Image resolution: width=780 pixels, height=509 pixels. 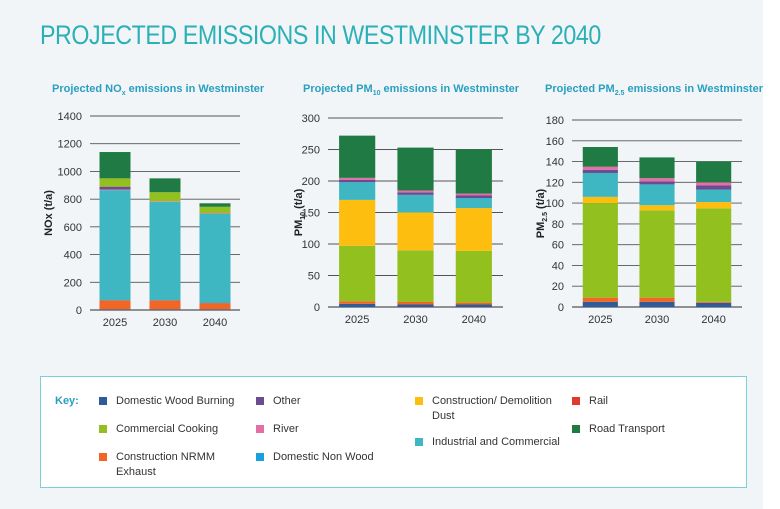 I want to click on bar-segment-construction-demolition-dust-2030, so click(x=657, y=208).